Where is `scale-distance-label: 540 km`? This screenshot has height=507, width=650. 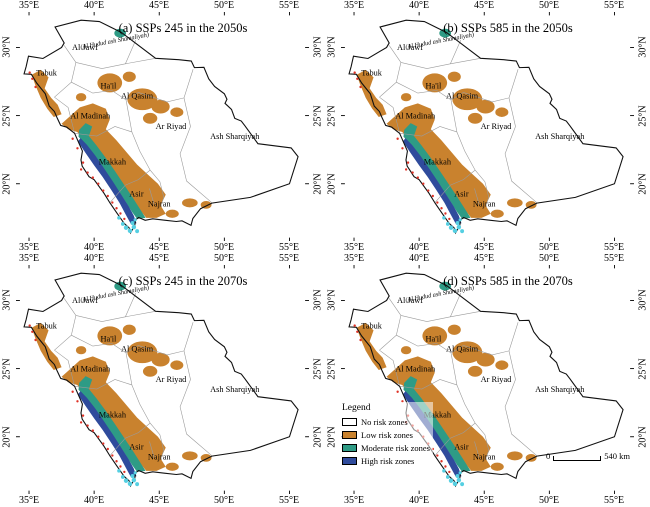
scale-distance-label: 540 km is located at coordinates (617, 456).